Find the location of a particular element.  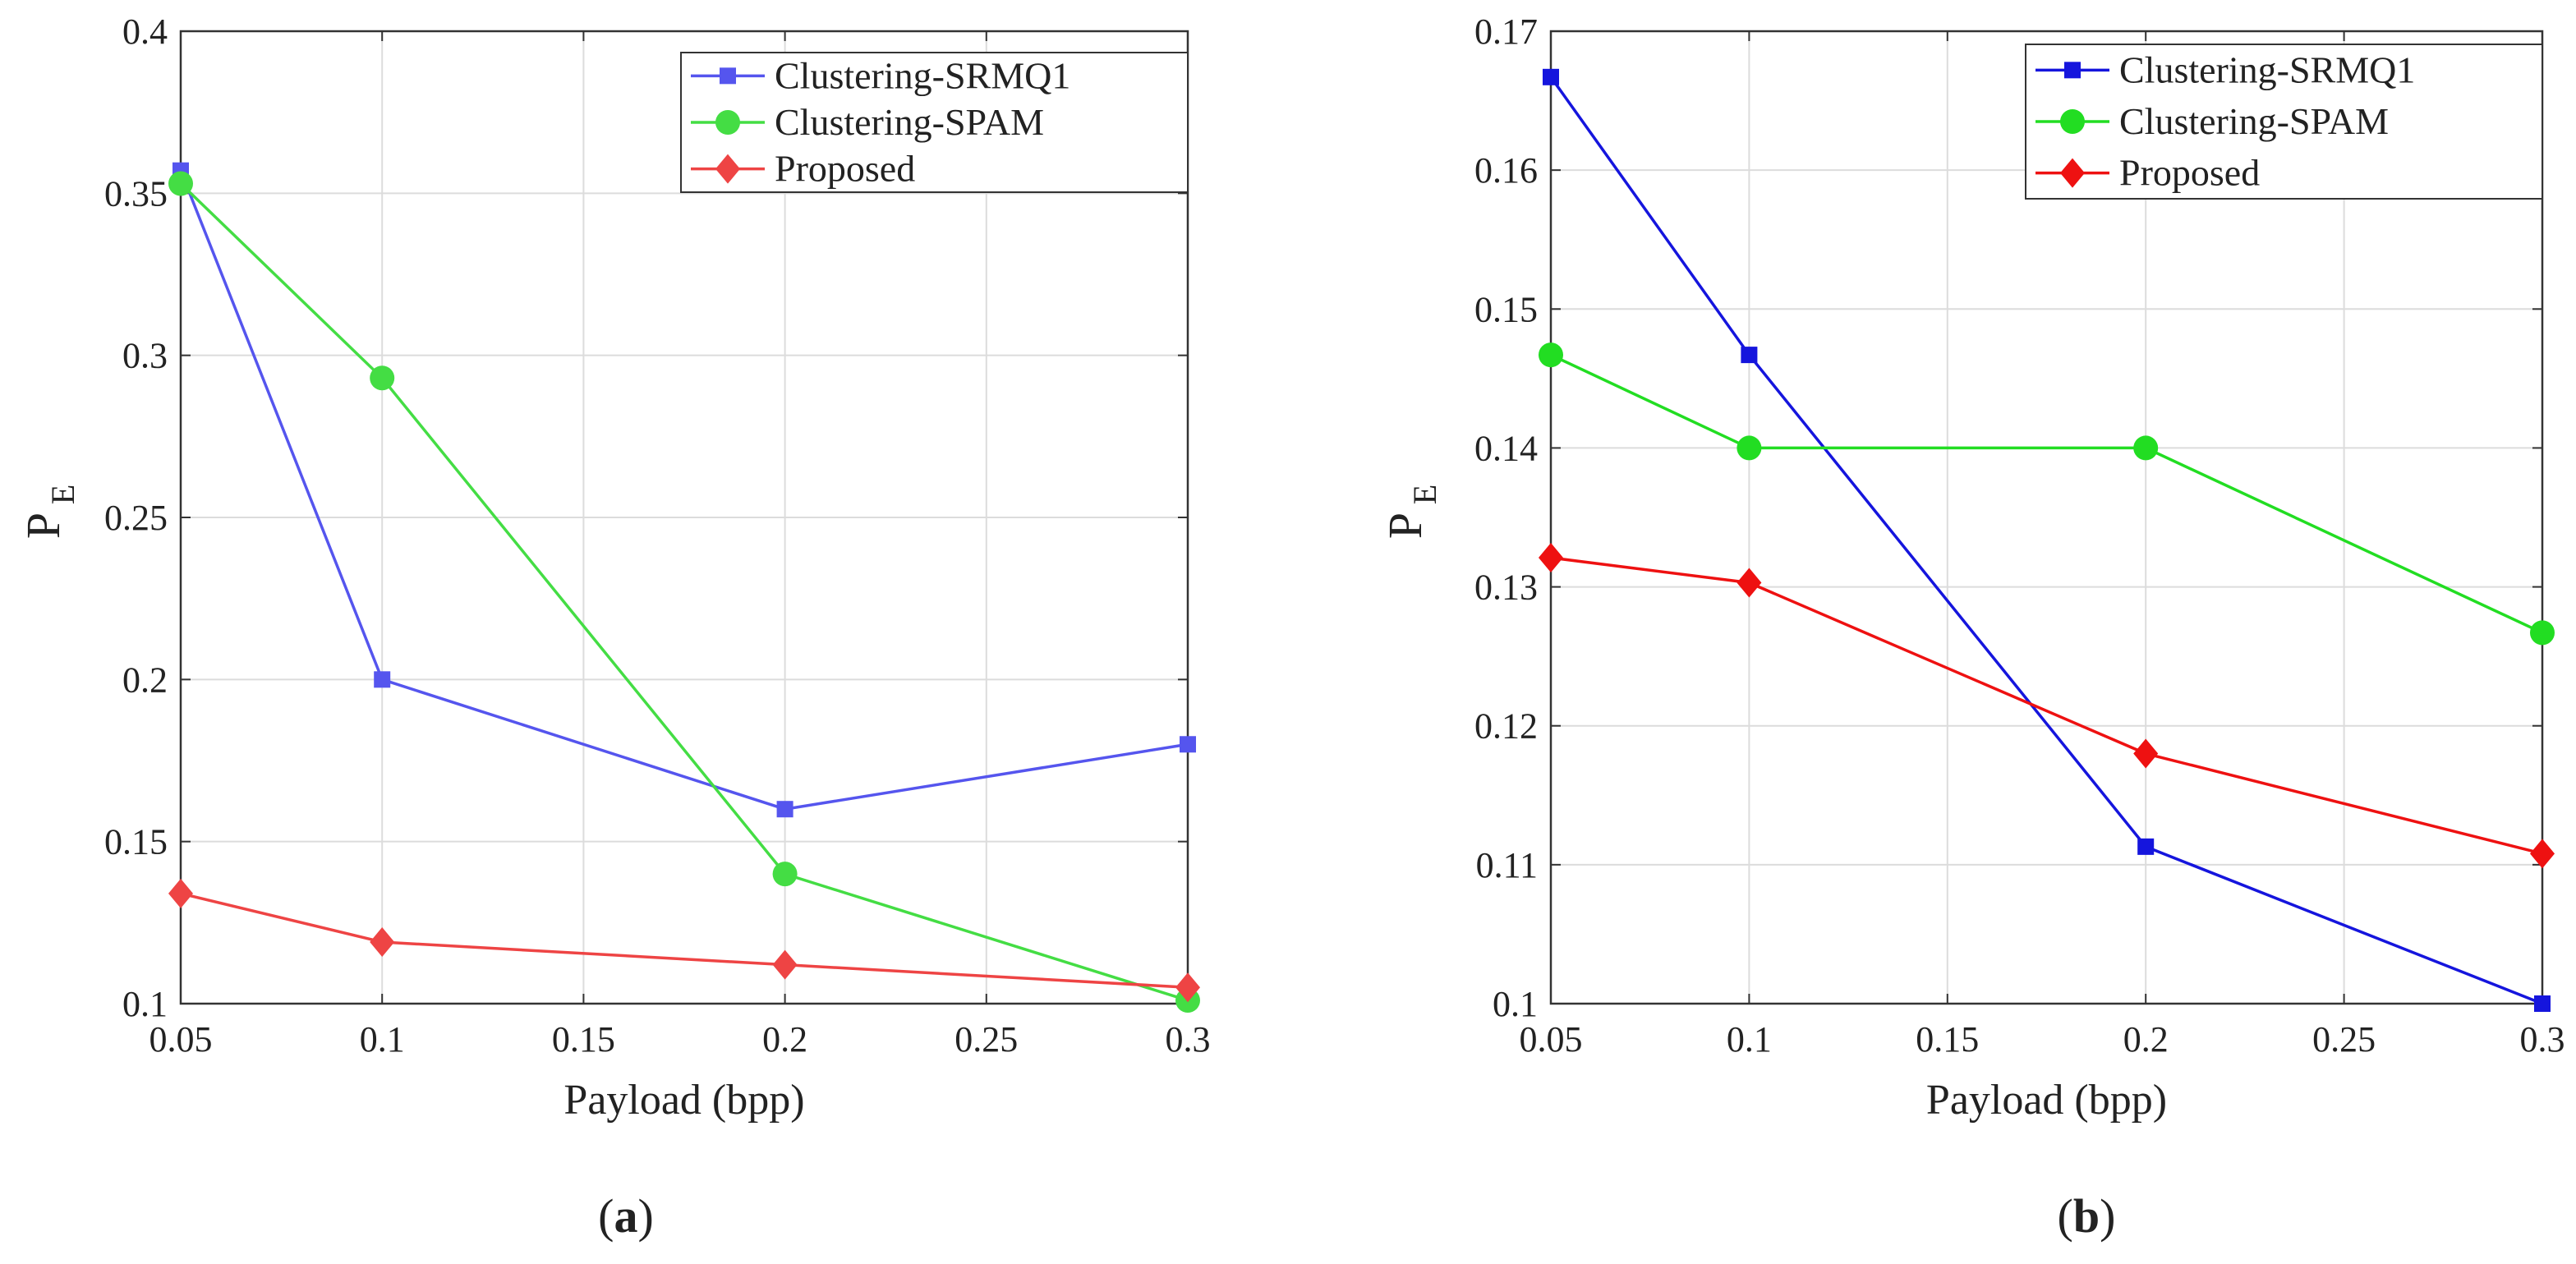

y-tick-label: 0.14 is located at coordinates (1506, 448).